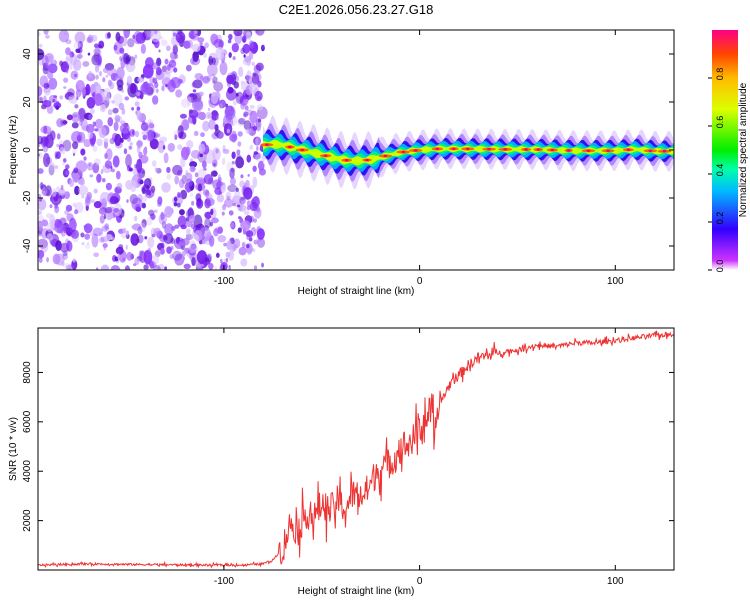 The height and width of the screenshot is (600, 750). Describe the element at coordinates (725, 150) in the screenshot. I see `colorbar-gradient` at that location.